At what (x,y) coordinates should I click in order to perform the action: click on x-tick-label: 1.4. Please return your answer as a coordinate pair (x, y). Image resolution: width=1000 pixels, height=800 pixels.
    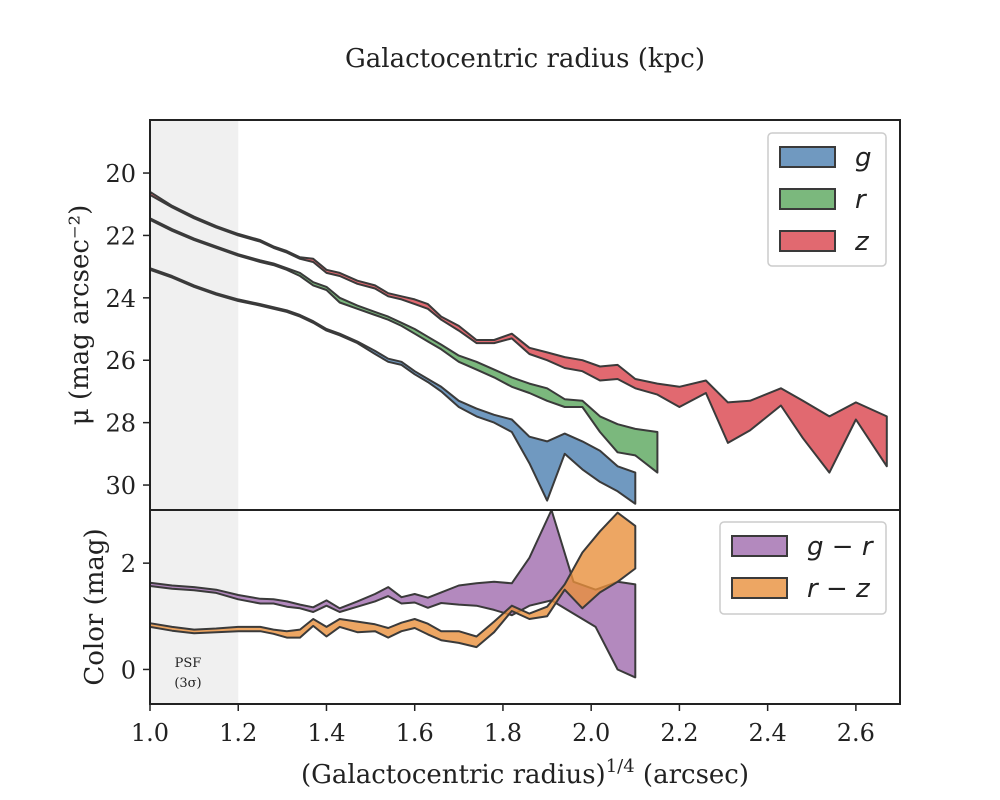
    Looking at the image, I should click on (326, 733).